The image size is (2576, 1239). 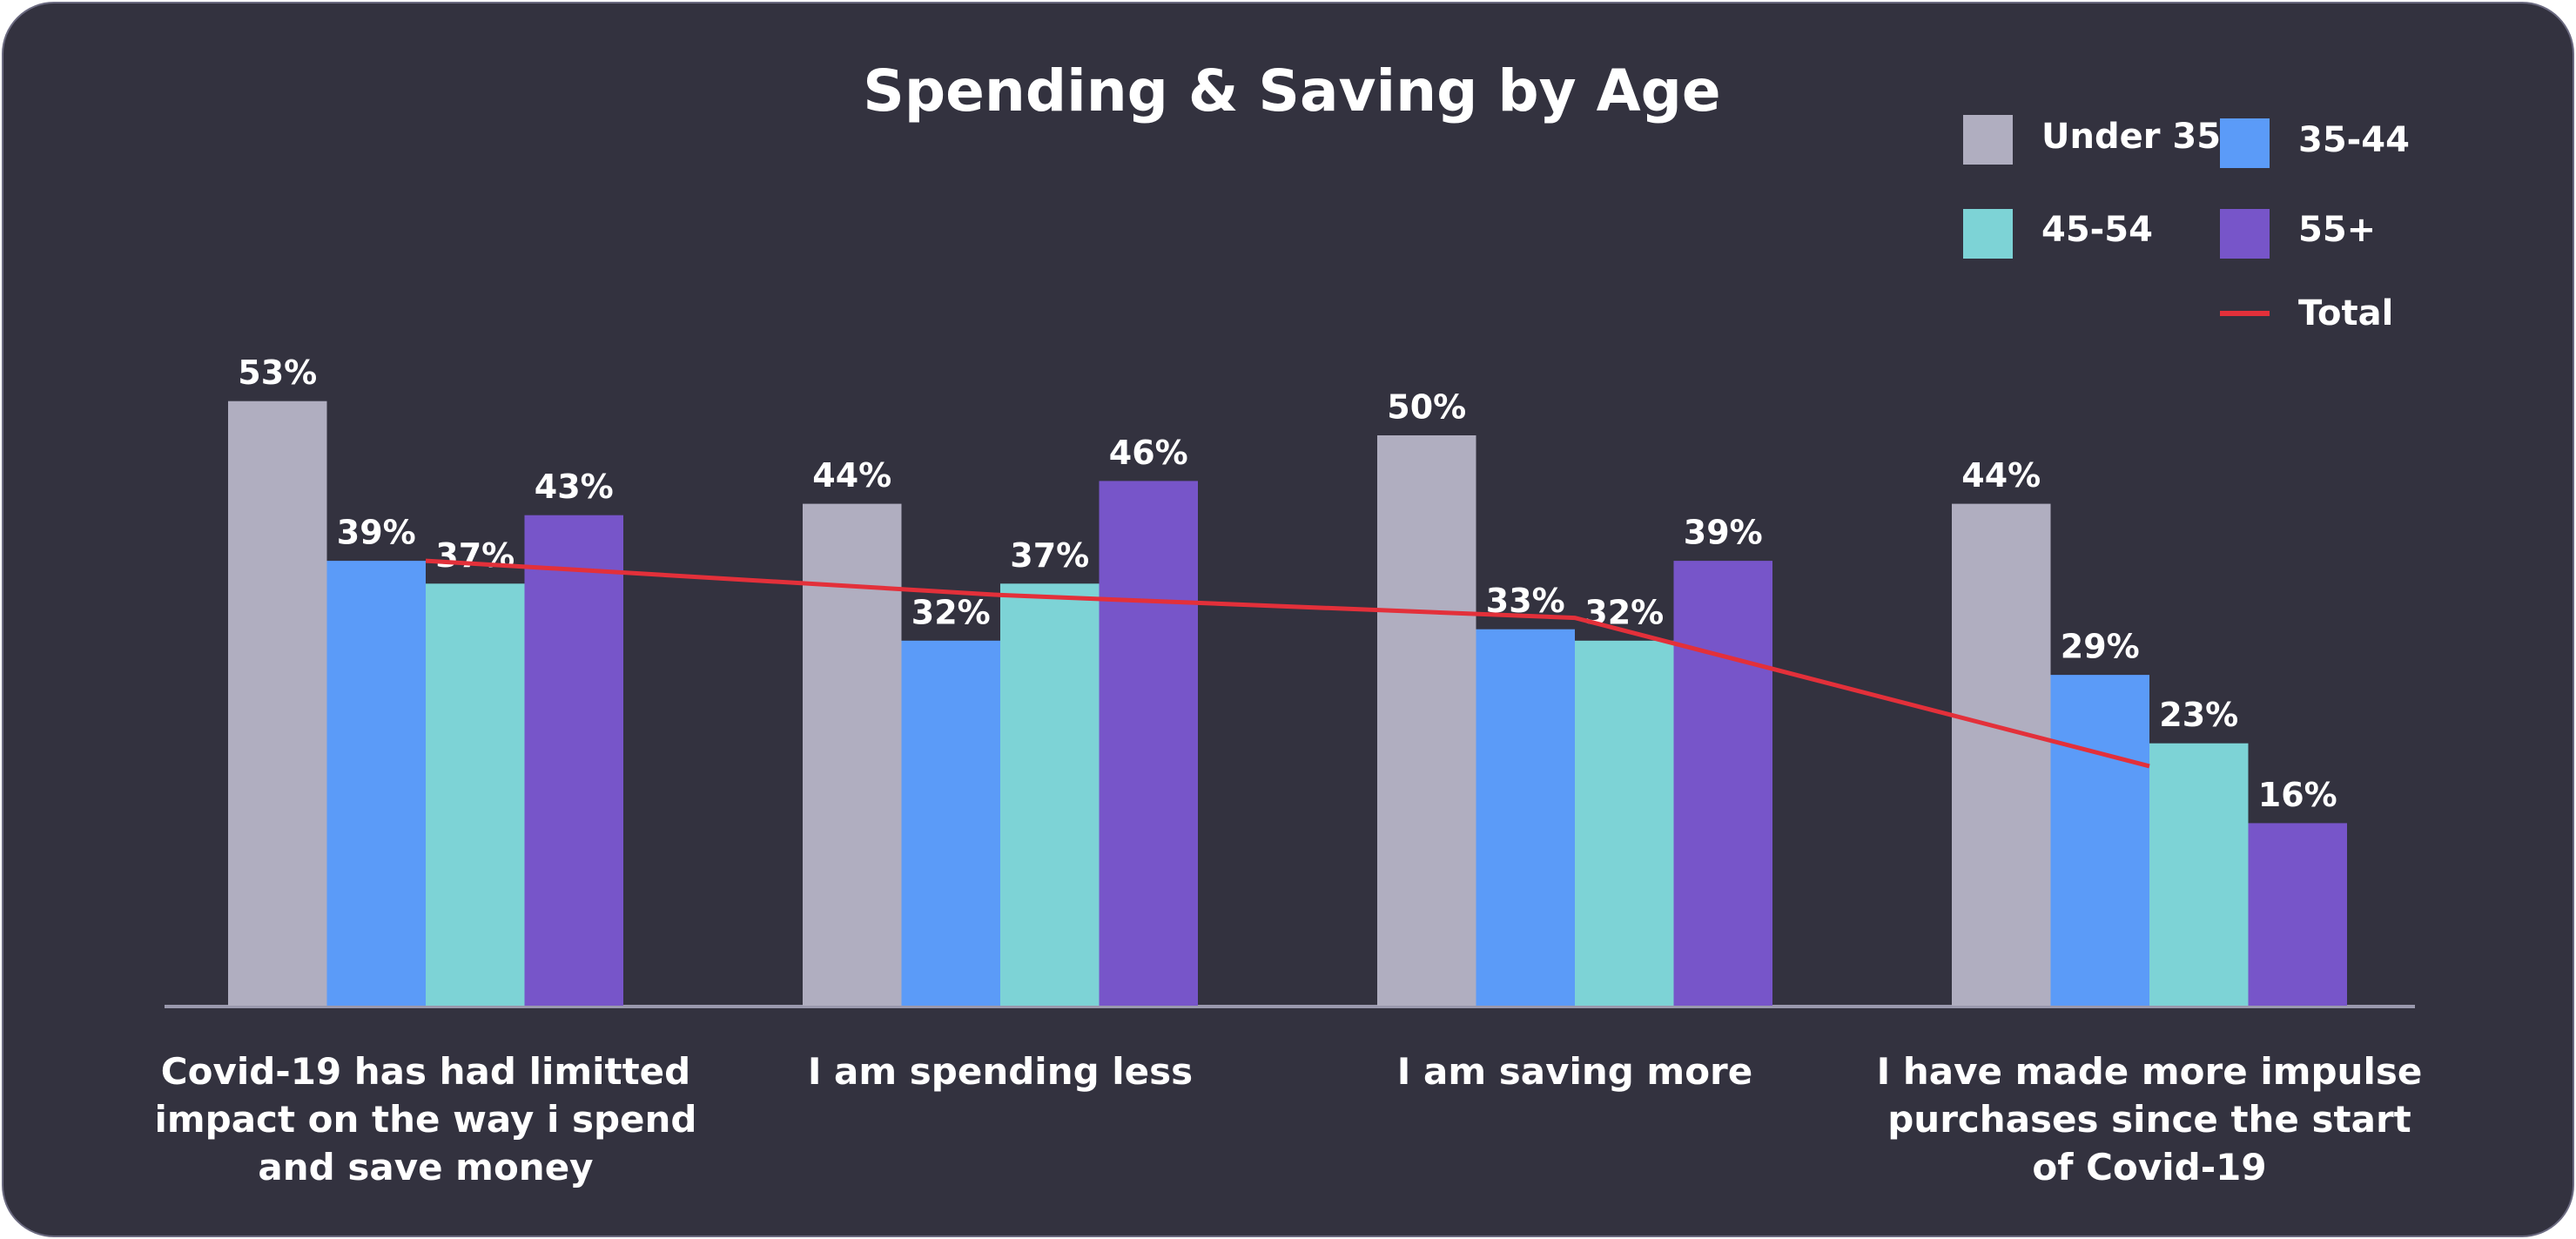 I want to click on legend-label: Under 35, so click(x=2131, y=137).